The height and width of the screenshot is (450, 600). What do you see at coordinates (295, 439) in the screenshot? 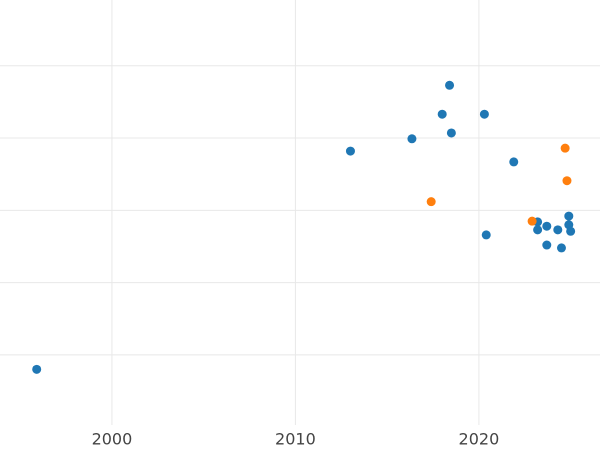
I see `x-tick-label: 2010` at bounding box center [295, 439].